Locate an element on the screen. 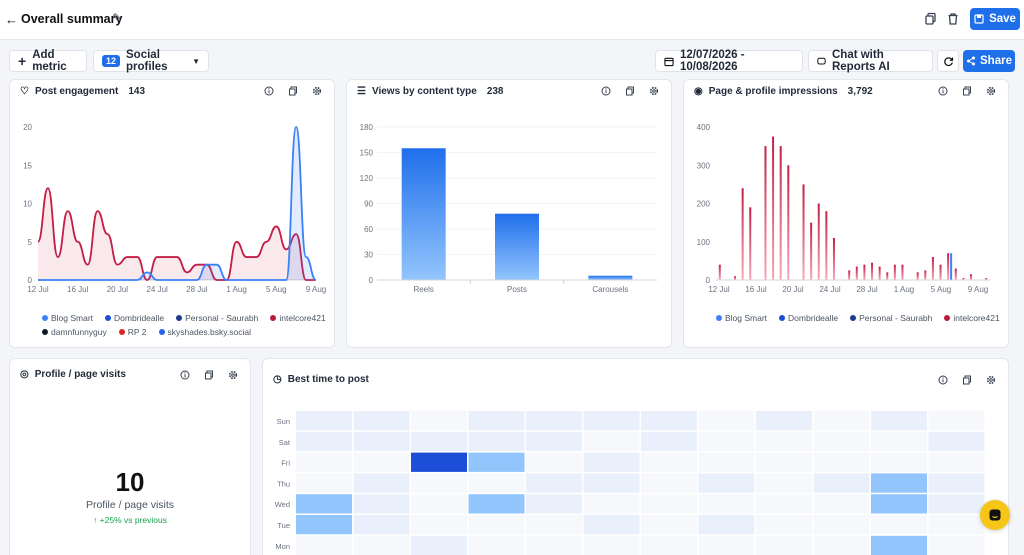  card-title: Views by content type is located at coordinates (424, 91).